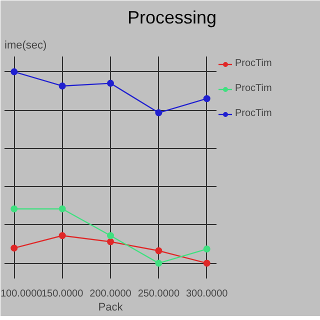  Describe the element at coordinates (62, 294) in the screenshot. I see `x-tick-label: 150.0000` at that location.